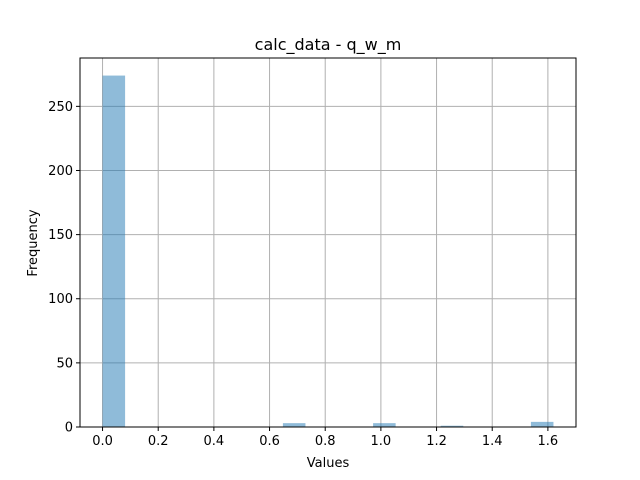 The image size is (640, 480). Describe the element at coordinates (328, 463) in the screenshot. I see `x-axis-label: Values` at that location.